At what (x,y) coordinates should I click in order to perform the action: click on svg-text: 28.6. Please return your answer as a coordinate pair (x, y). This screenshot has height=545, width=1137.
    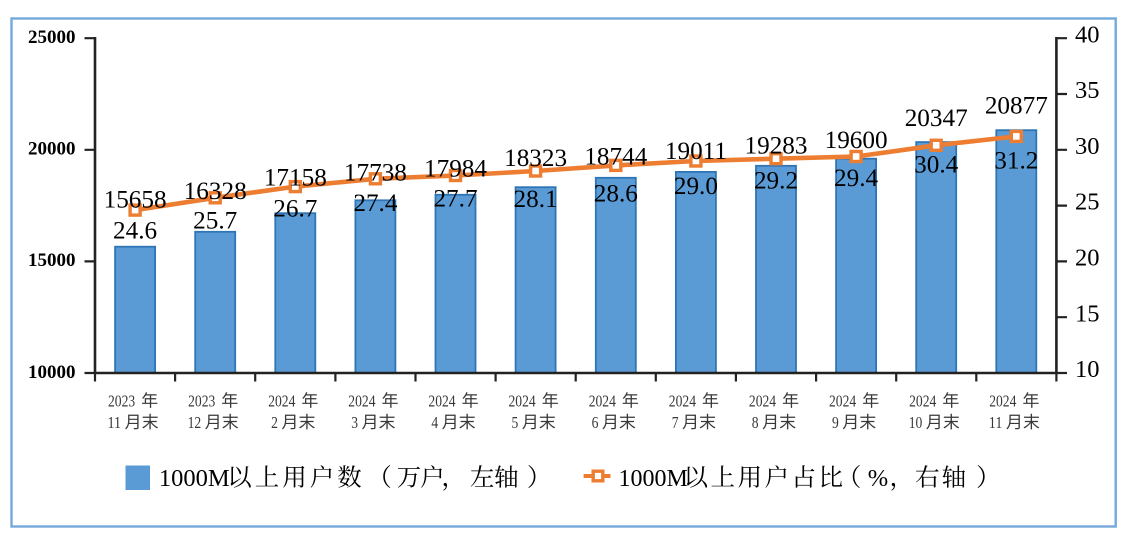
    Looking at the image, I should click on (616, 193).